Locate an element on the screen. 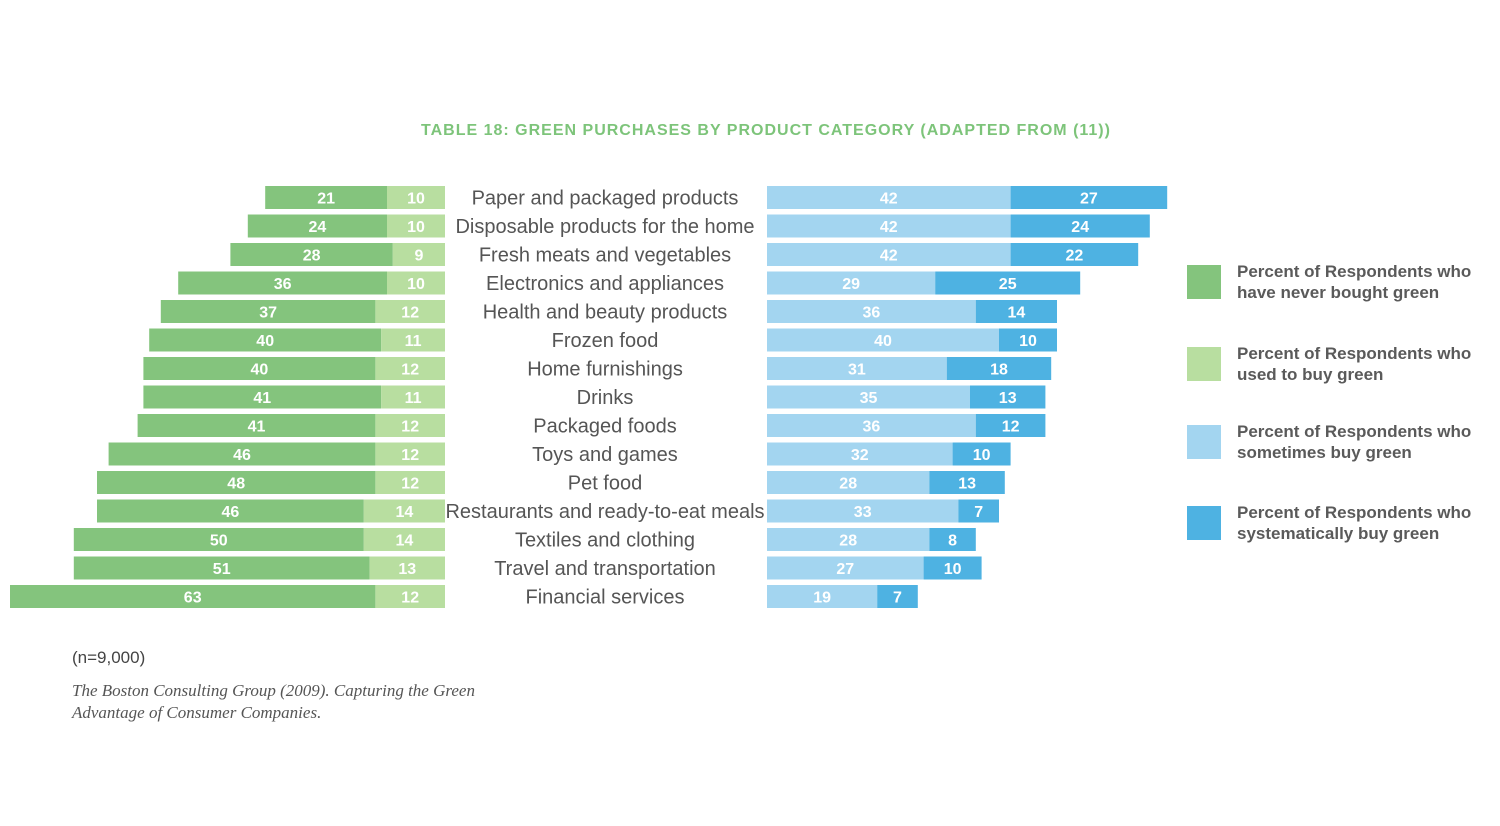 The image size is (1500, 826). data-label-sometimes-buy: 28 is located at coordinates (848, 484).